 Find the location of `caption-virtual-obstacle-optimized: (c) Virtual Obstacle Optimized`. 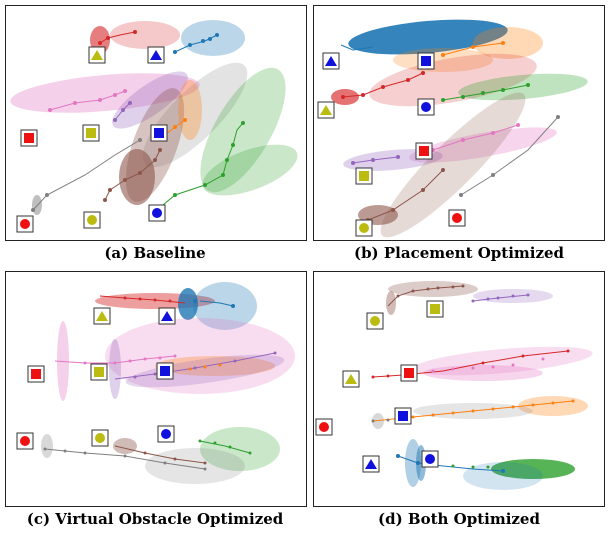

caption-virtual-obstacle-optimized: (c) Virtual Obstacle Optimized is located at coordinates (155, 519).